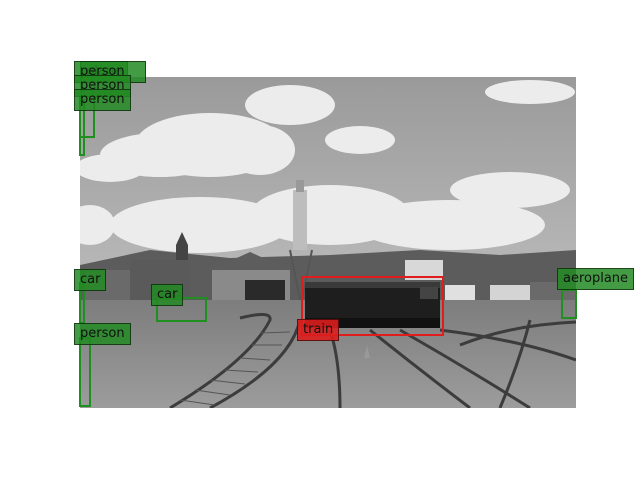 The image size is (640, 480). I want to click on box-aeroplane, so click(569, 304).